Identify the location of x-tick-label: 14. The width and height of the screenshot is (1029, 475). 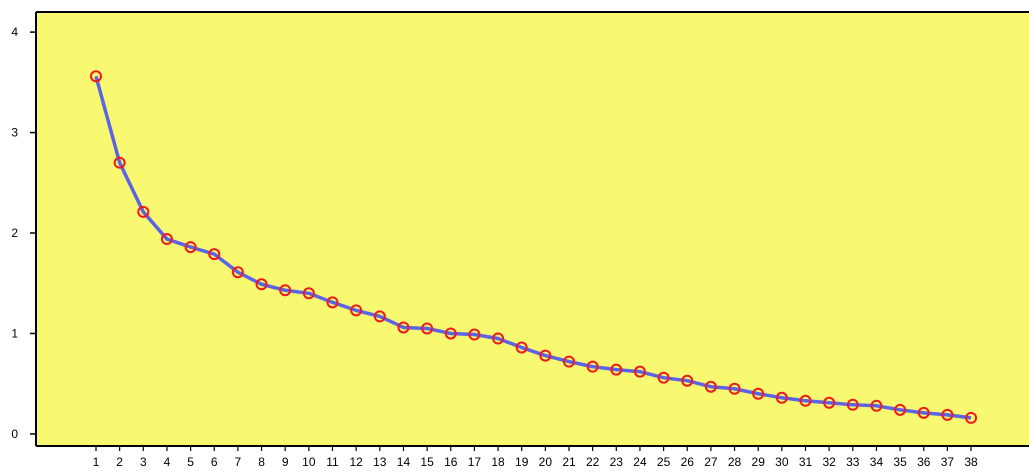
(404, 462).